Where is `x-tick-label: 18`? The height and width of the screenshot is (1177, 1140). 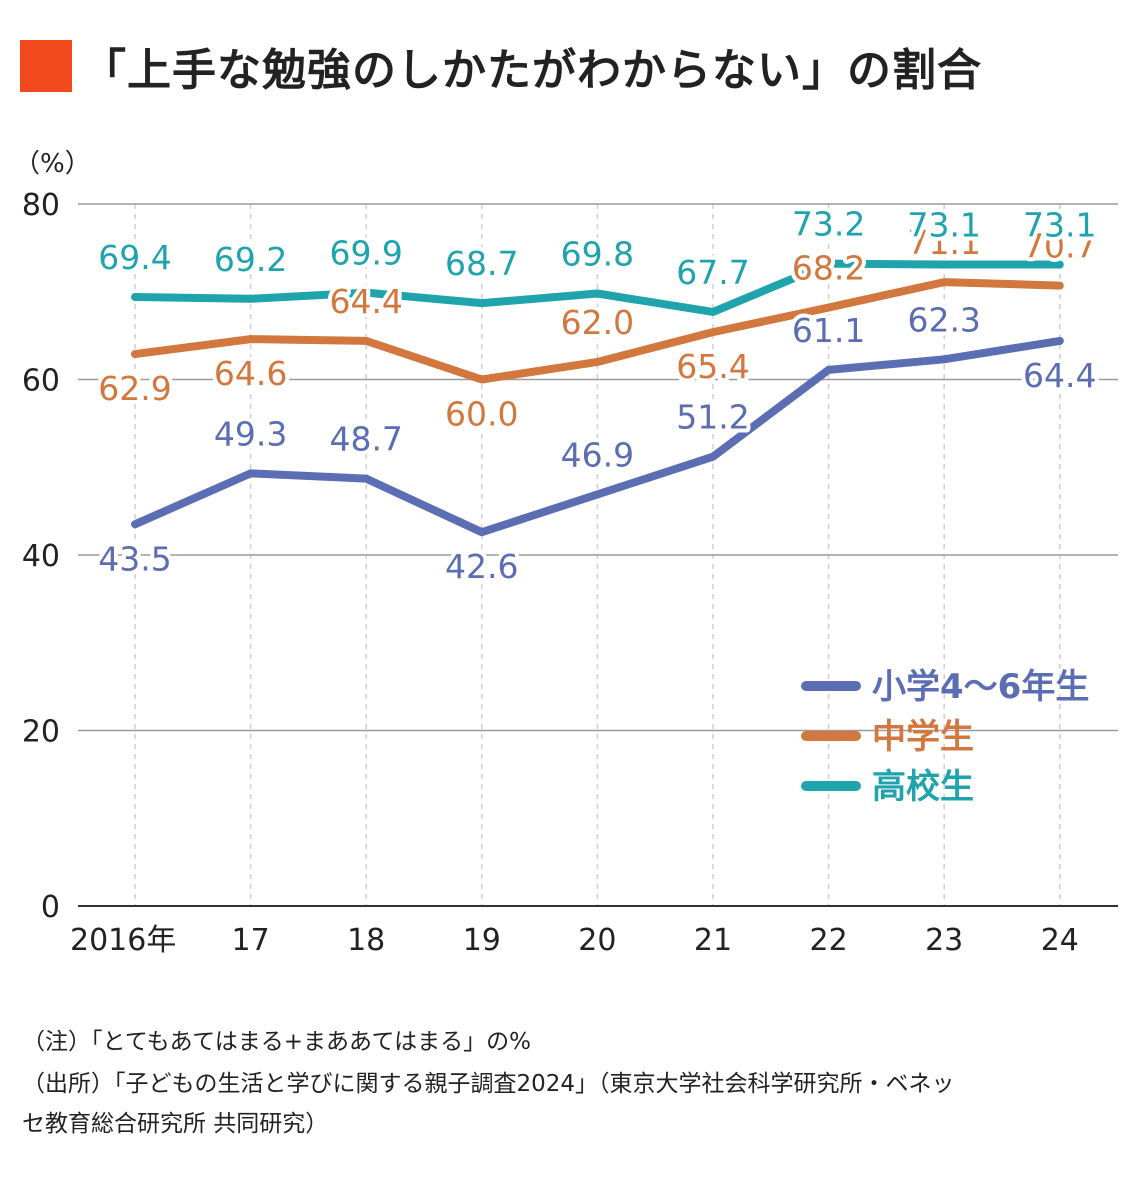
x-tick-label: 18 is located at coordinates (366, 940).